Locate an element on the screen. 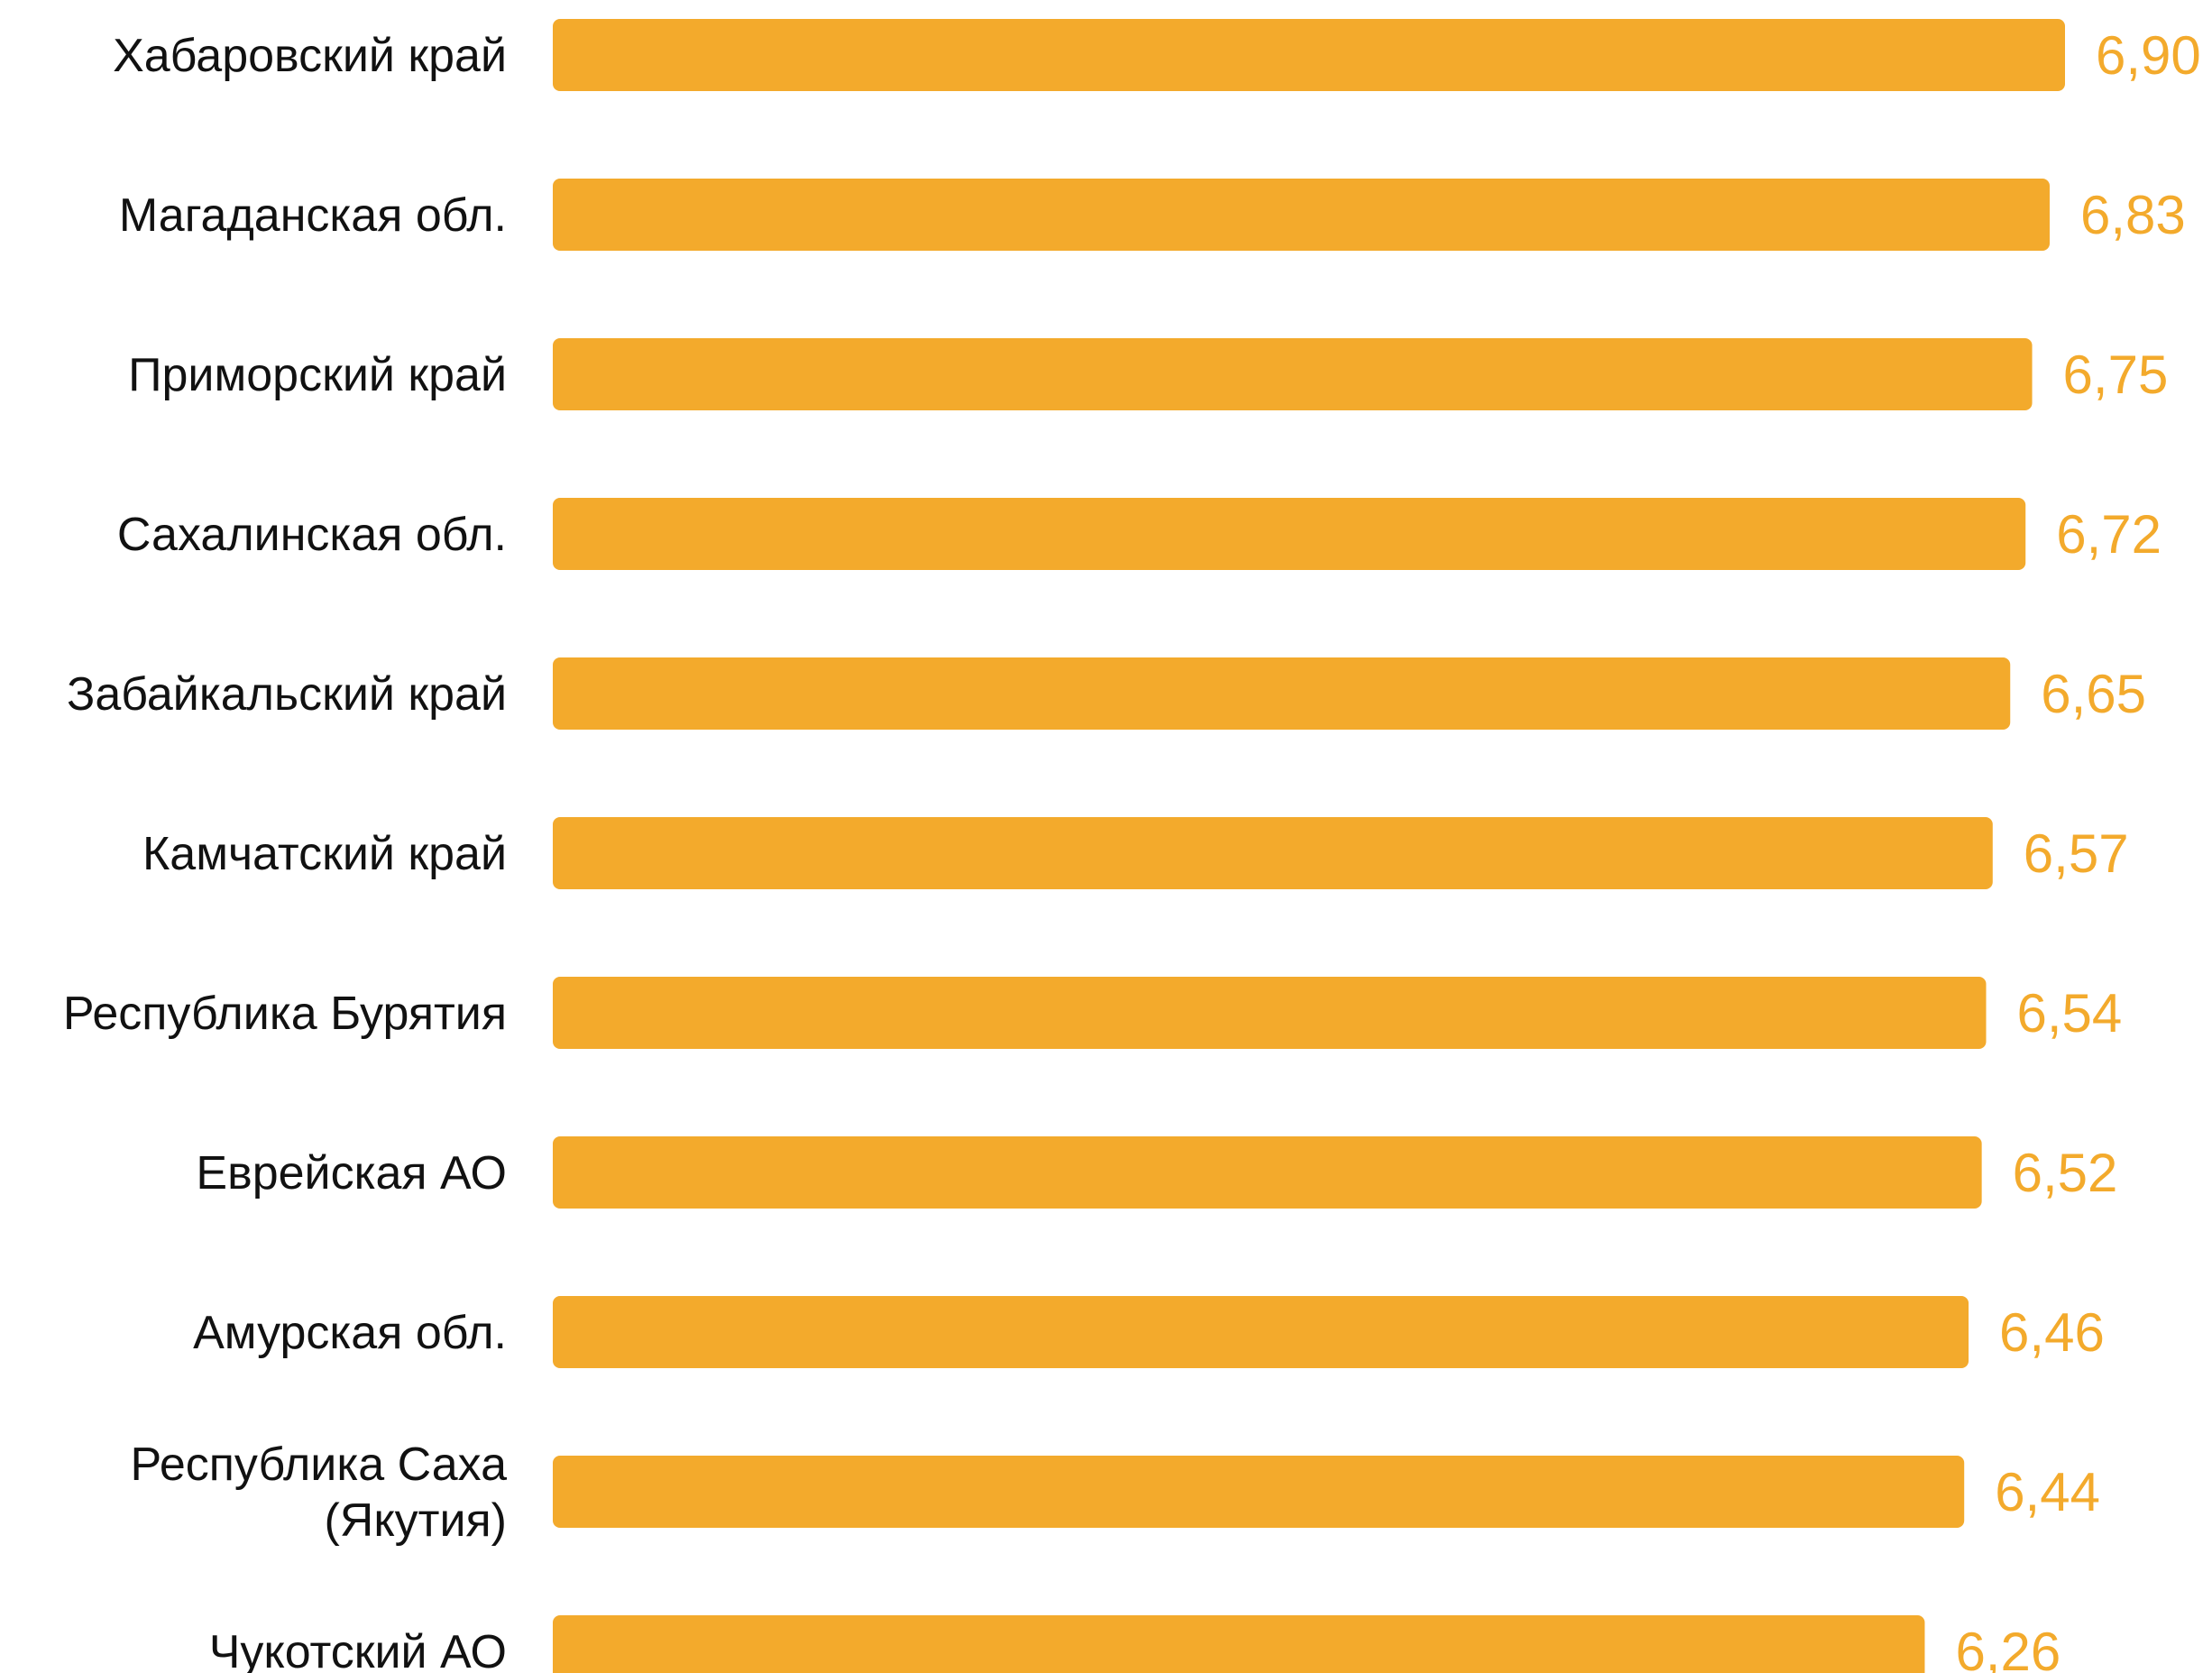 The width and height of the screenshot is (2212, 1673). category-label-line: Еврейская АО is located at coordinates (352, 1173).